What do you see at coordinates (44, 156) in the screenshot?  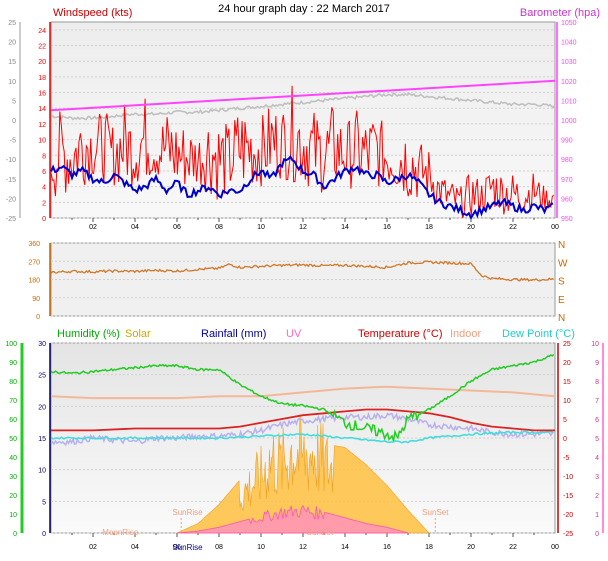 I see `windspeed-tick-label: 8` at bounding box center [44, 156].